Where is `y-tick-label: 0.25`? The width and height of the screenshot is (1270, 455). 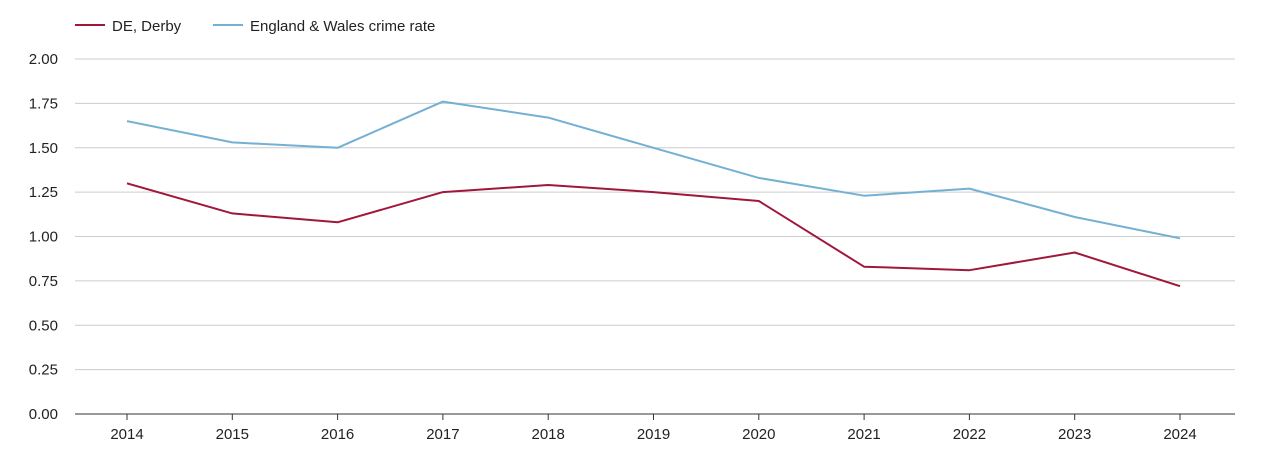 y-tick-label: 0.25 is located at coordinates (43, 370).